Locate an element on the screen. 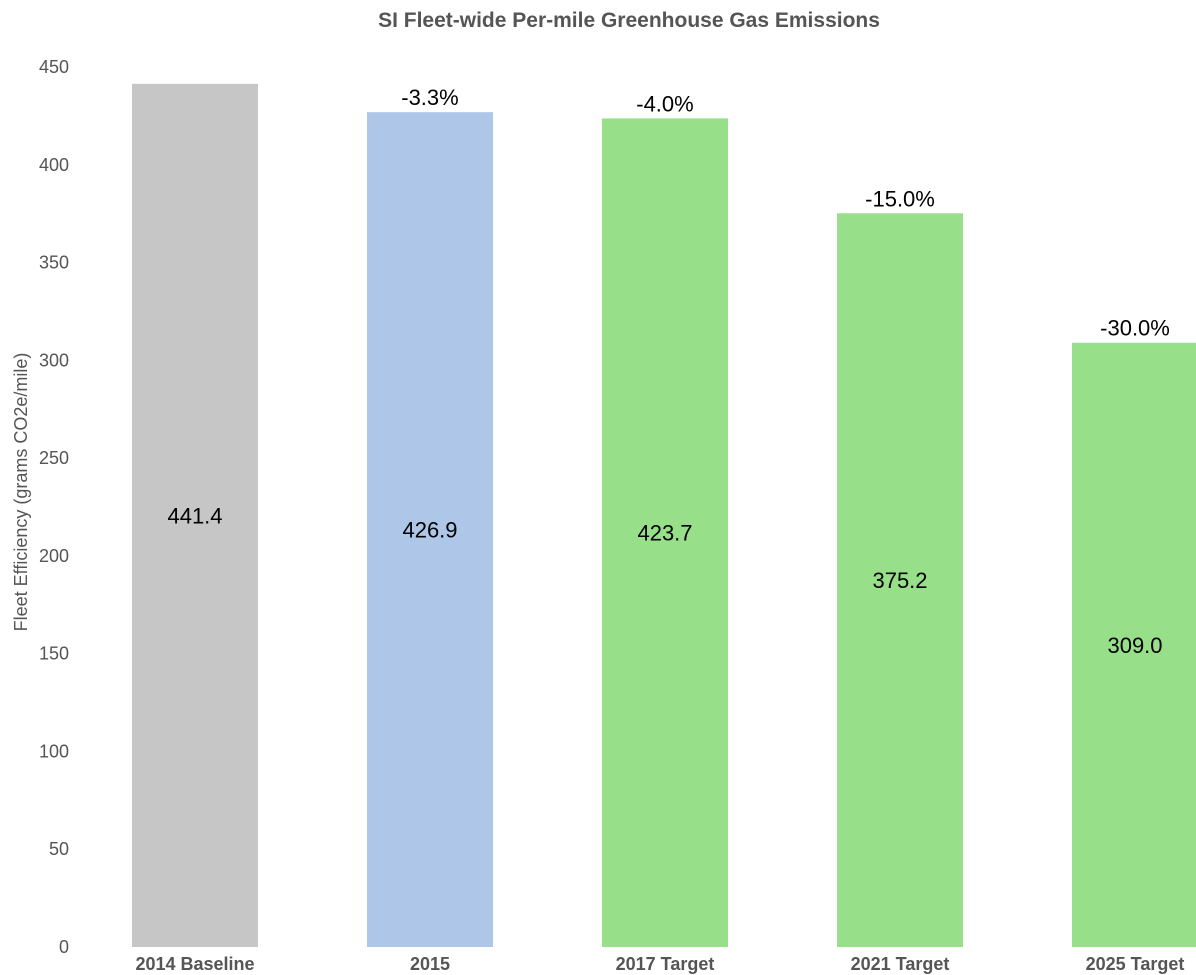  y-tick-label: 300 is located at coordinates (54, 360).